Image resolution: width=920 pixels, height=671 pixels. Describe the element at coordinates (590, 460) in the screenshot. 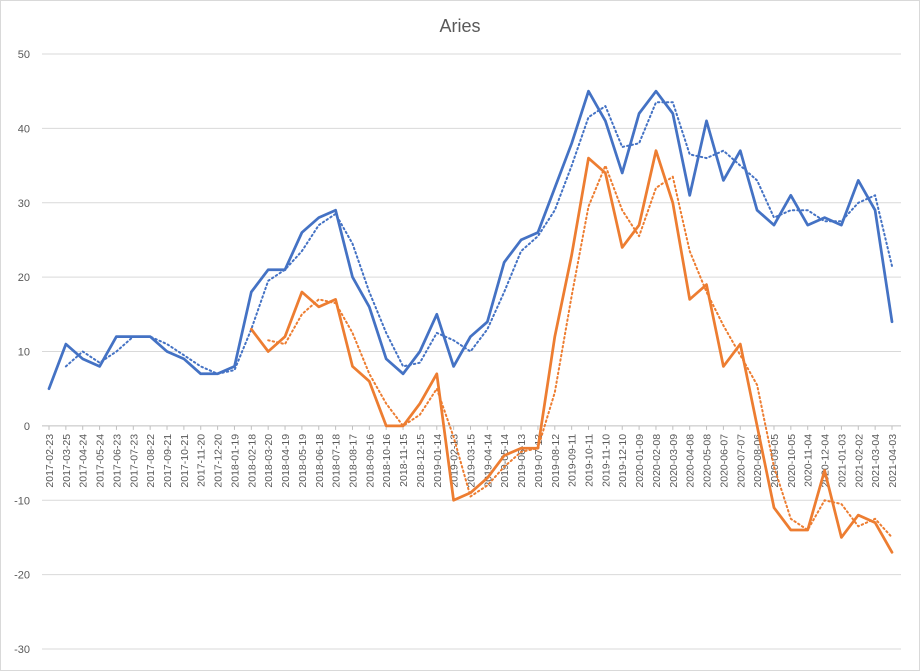

I see `x-tick-label: 2019-10-11` at that location.